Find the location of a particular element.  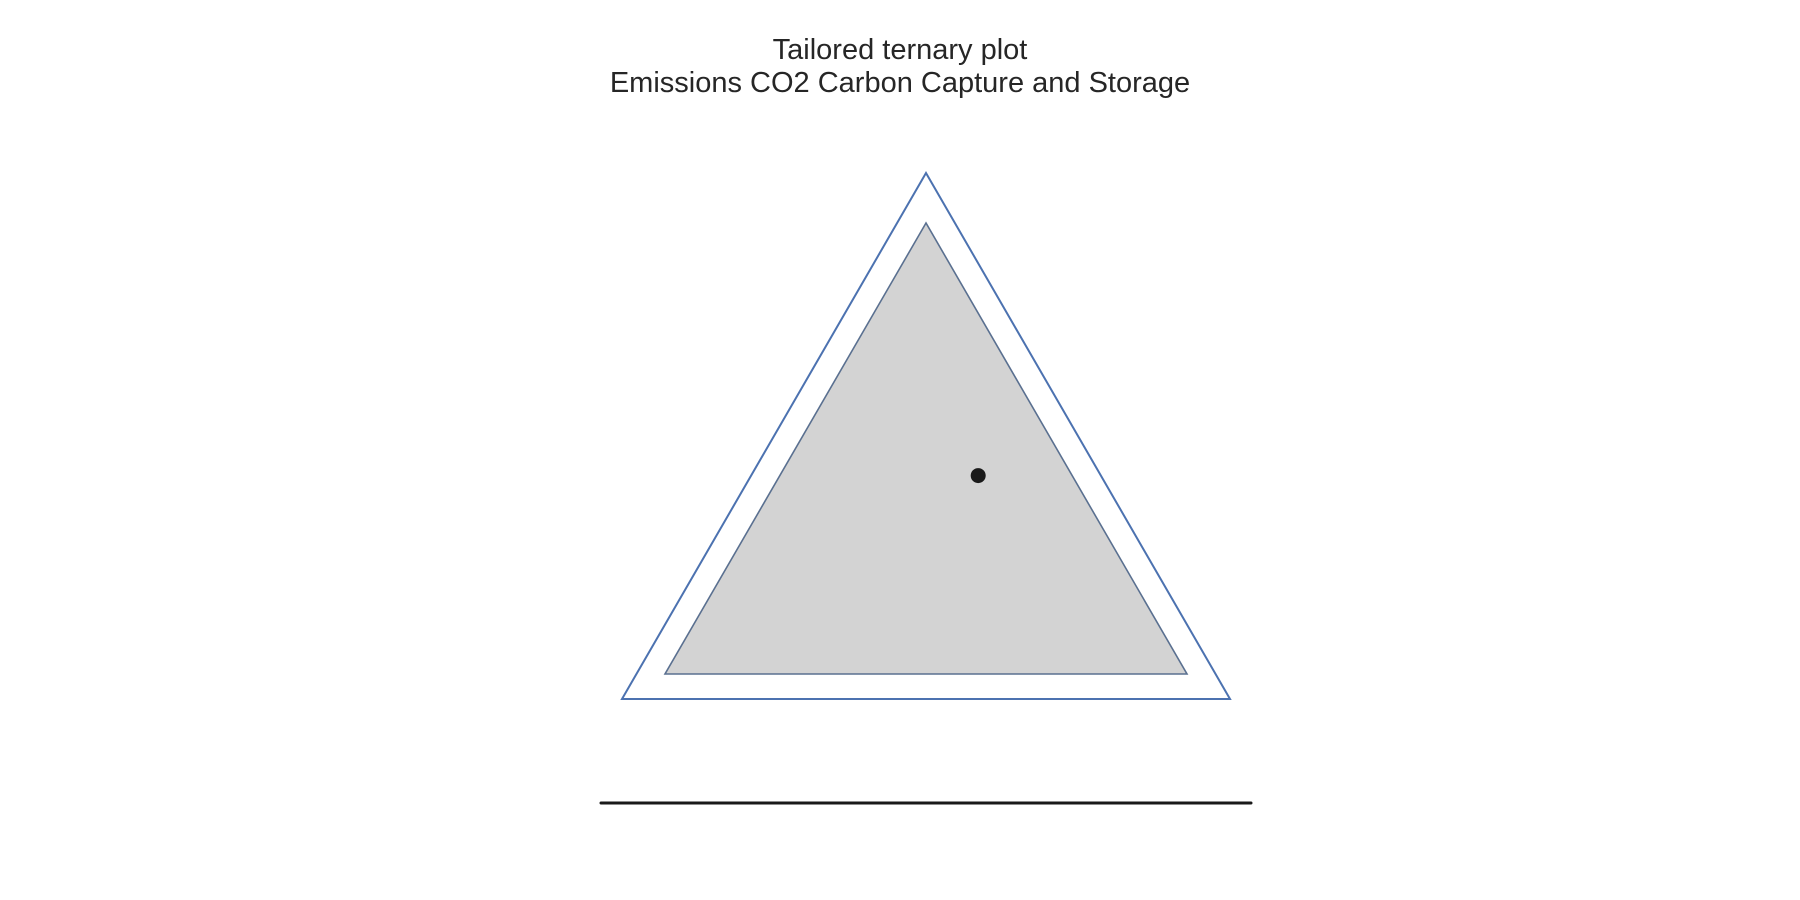

chart-title-line-1: Tailored ternary plot is located at coordinates (900, 50).